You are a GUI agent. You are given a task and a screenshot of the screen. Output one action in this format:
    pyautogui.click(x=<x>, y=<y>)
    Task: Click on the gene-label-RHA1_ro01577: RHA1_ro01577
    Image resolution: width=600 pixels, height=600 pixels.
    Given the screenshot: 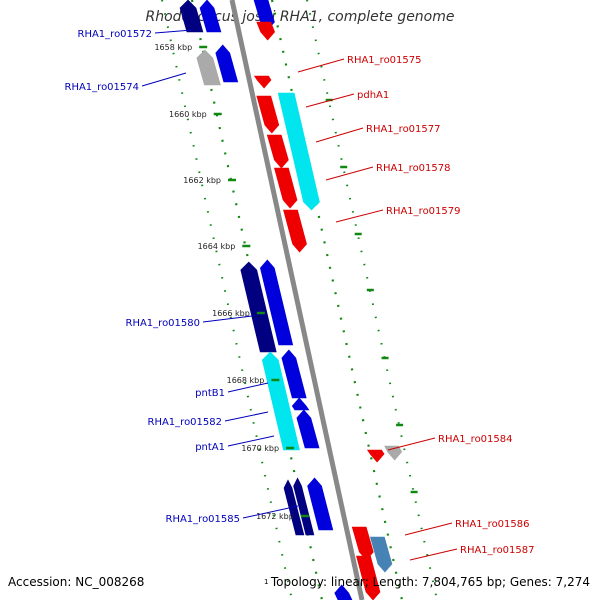 What is the action you would take?
    pyautogui.click(x=403, y=129)
    